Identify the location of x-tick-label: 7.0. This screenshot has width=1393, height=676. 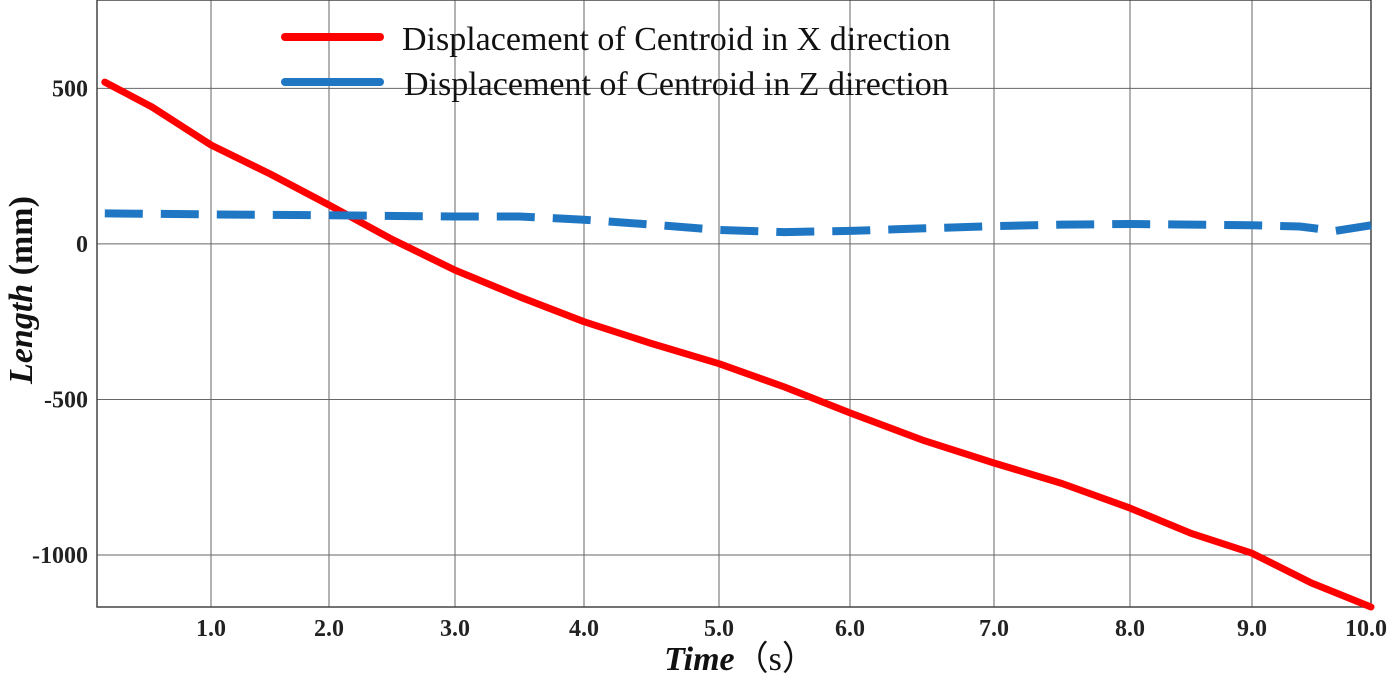
(994, 629).